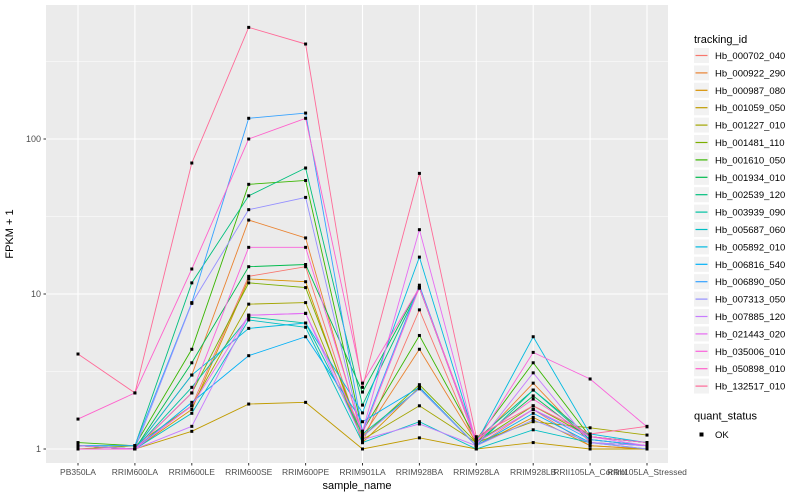 This screenshot has width=800, height=500. I want to click on legend2-entry-label: OK, so click(722, 435).